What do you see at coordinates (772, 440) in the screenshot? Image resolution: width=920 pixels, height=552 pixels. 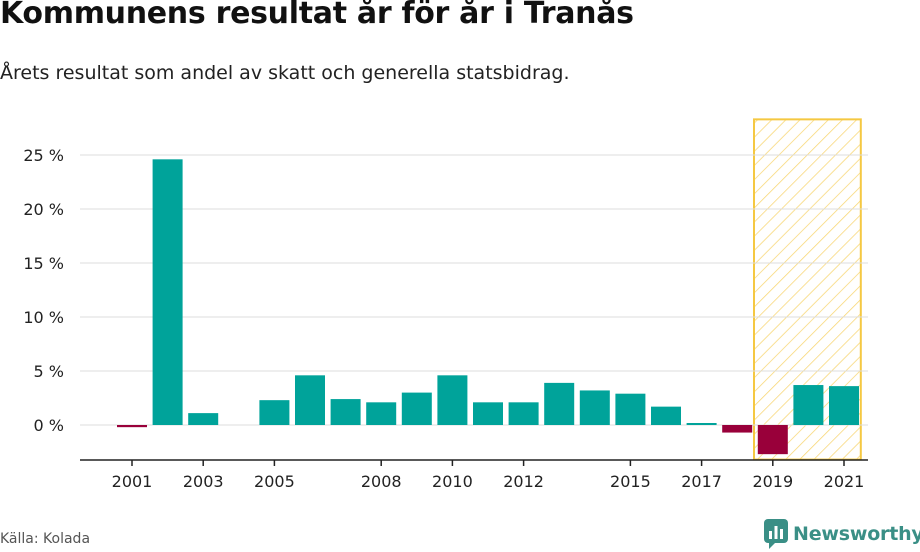 I see `bar-2019` at bounding box center [772, 440].